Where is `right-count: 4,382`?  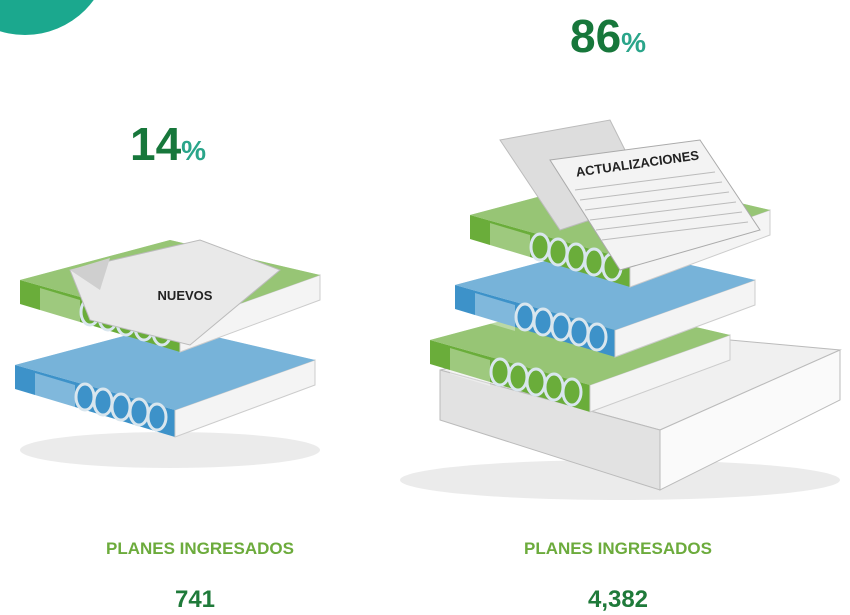
right-count: 4,382 is located at coordinates (618, 599).